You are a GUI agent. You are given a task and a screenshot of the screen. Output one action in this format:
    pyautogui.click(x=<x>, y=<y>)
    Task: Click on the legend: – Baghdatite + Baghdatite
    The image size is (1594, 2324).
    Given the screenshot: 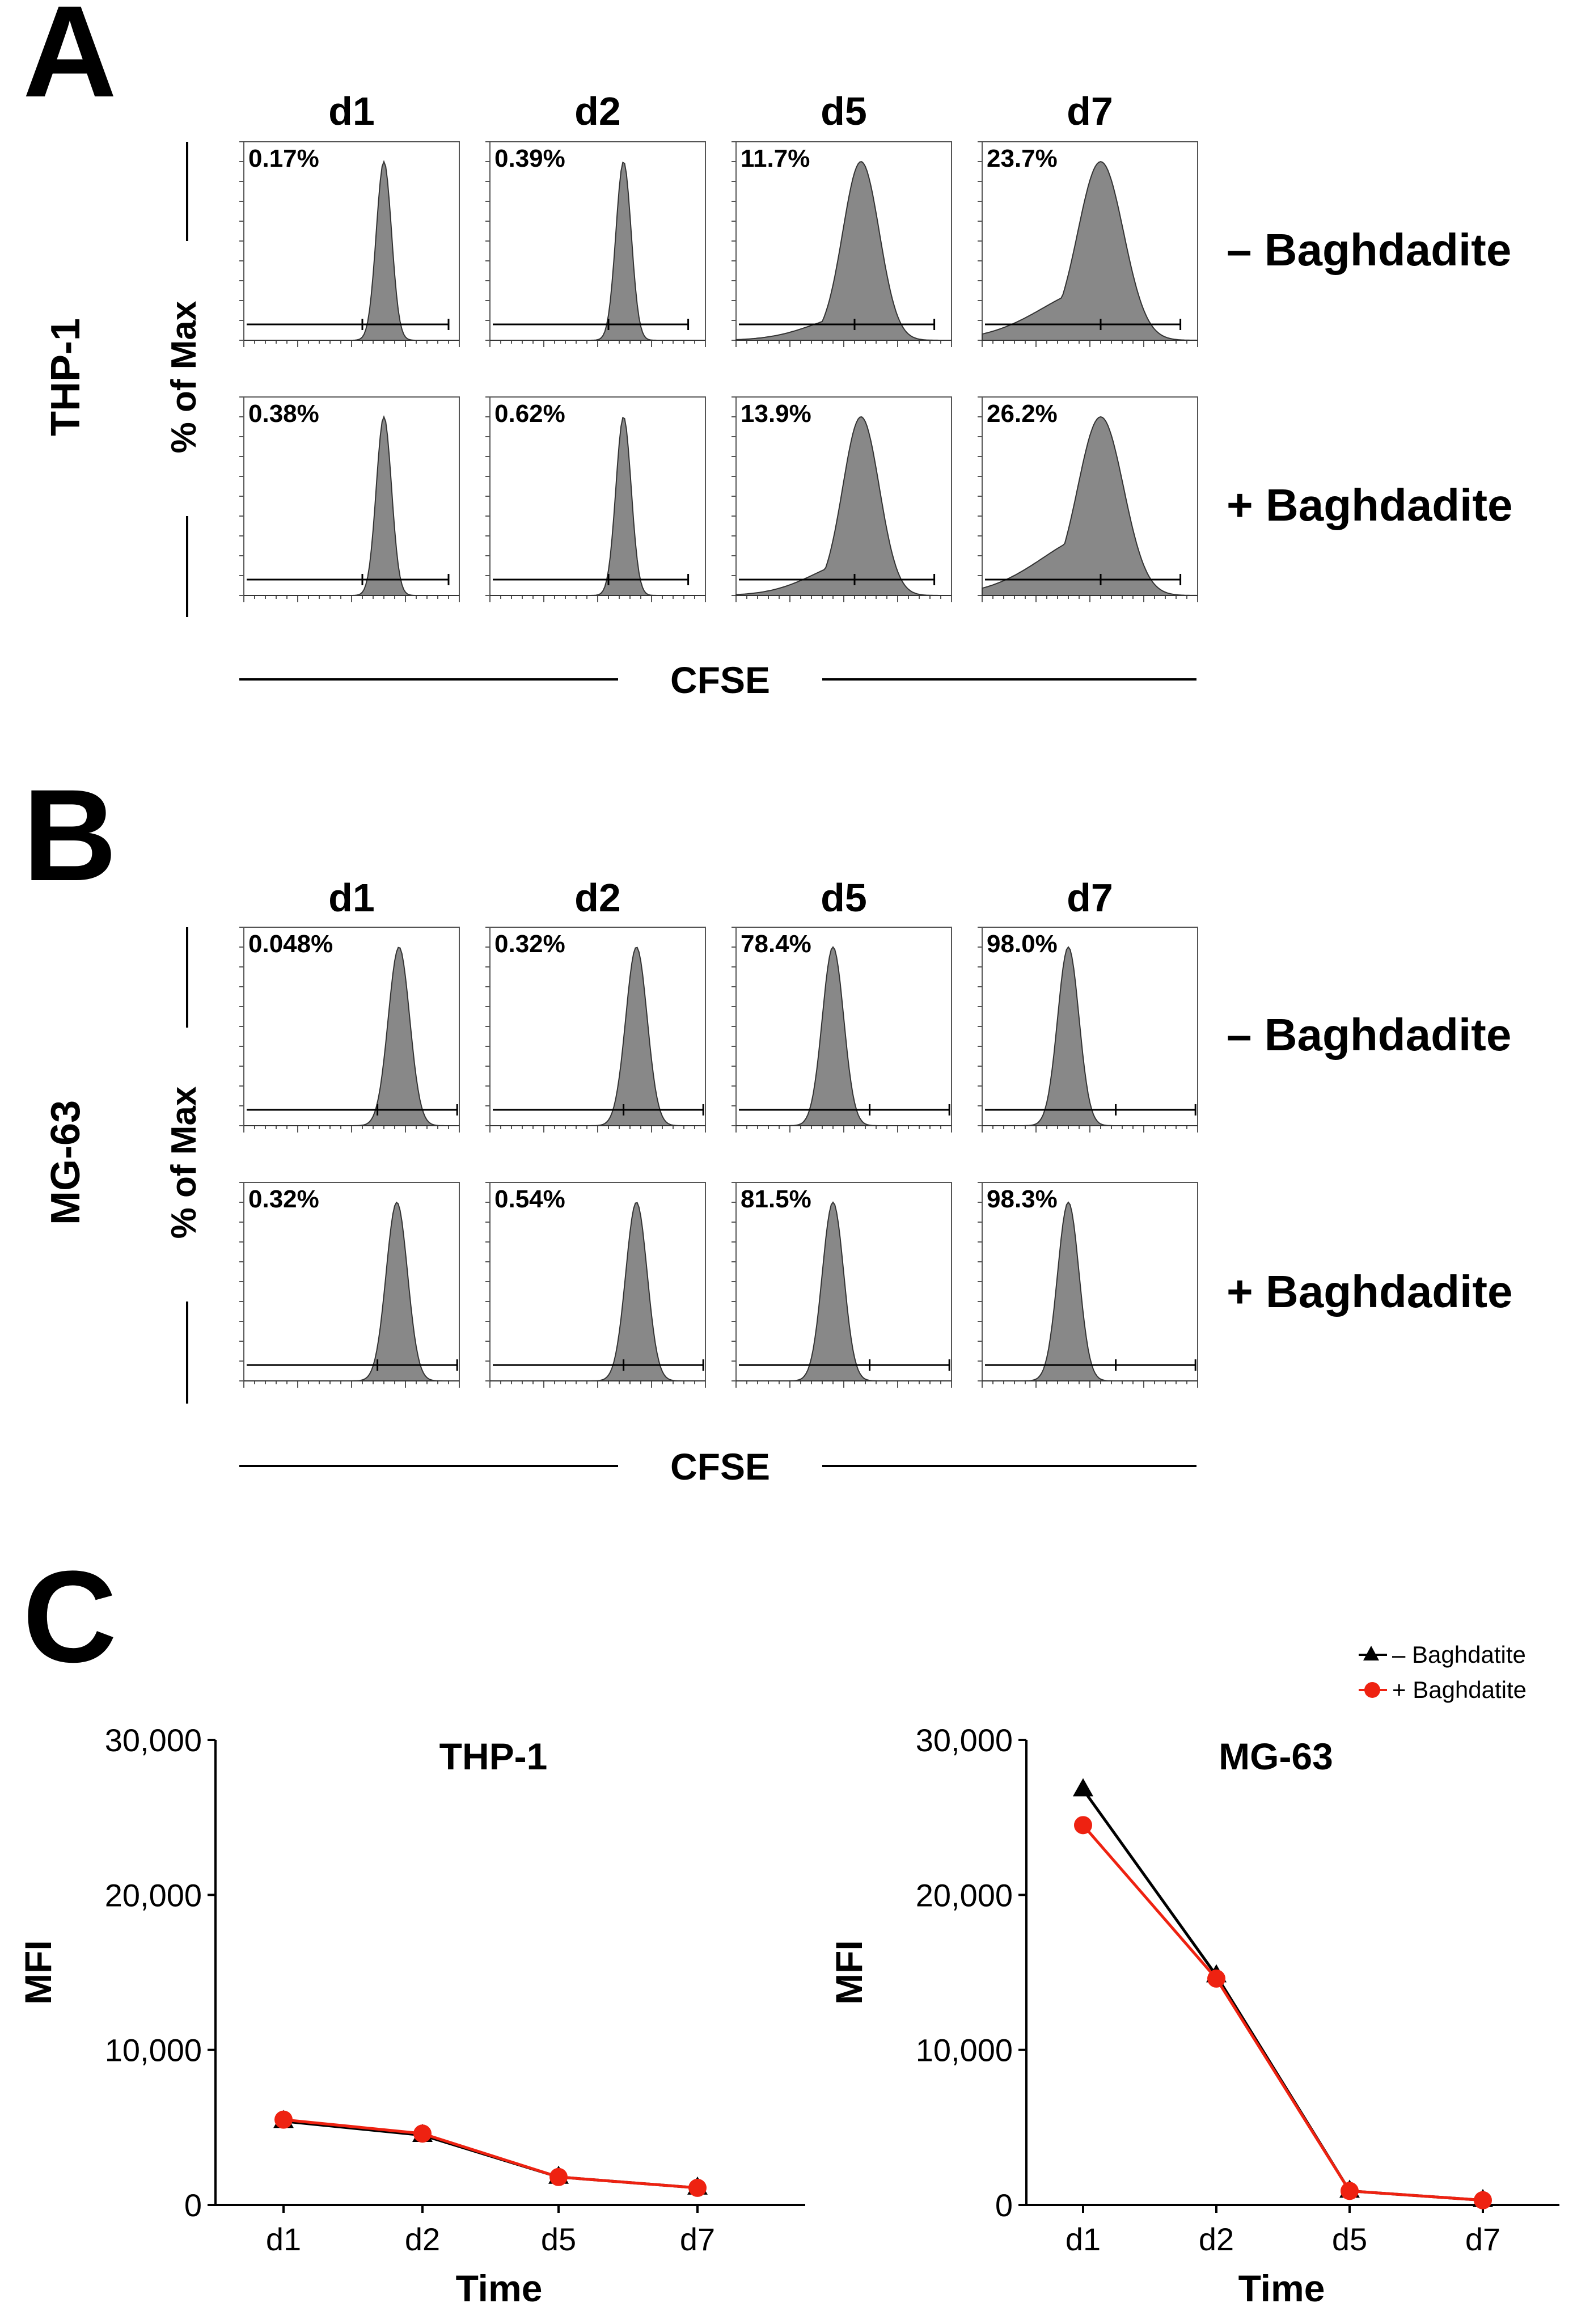 What is the action you would take?
    pyautogui.click(x=1443, y=1672)
    